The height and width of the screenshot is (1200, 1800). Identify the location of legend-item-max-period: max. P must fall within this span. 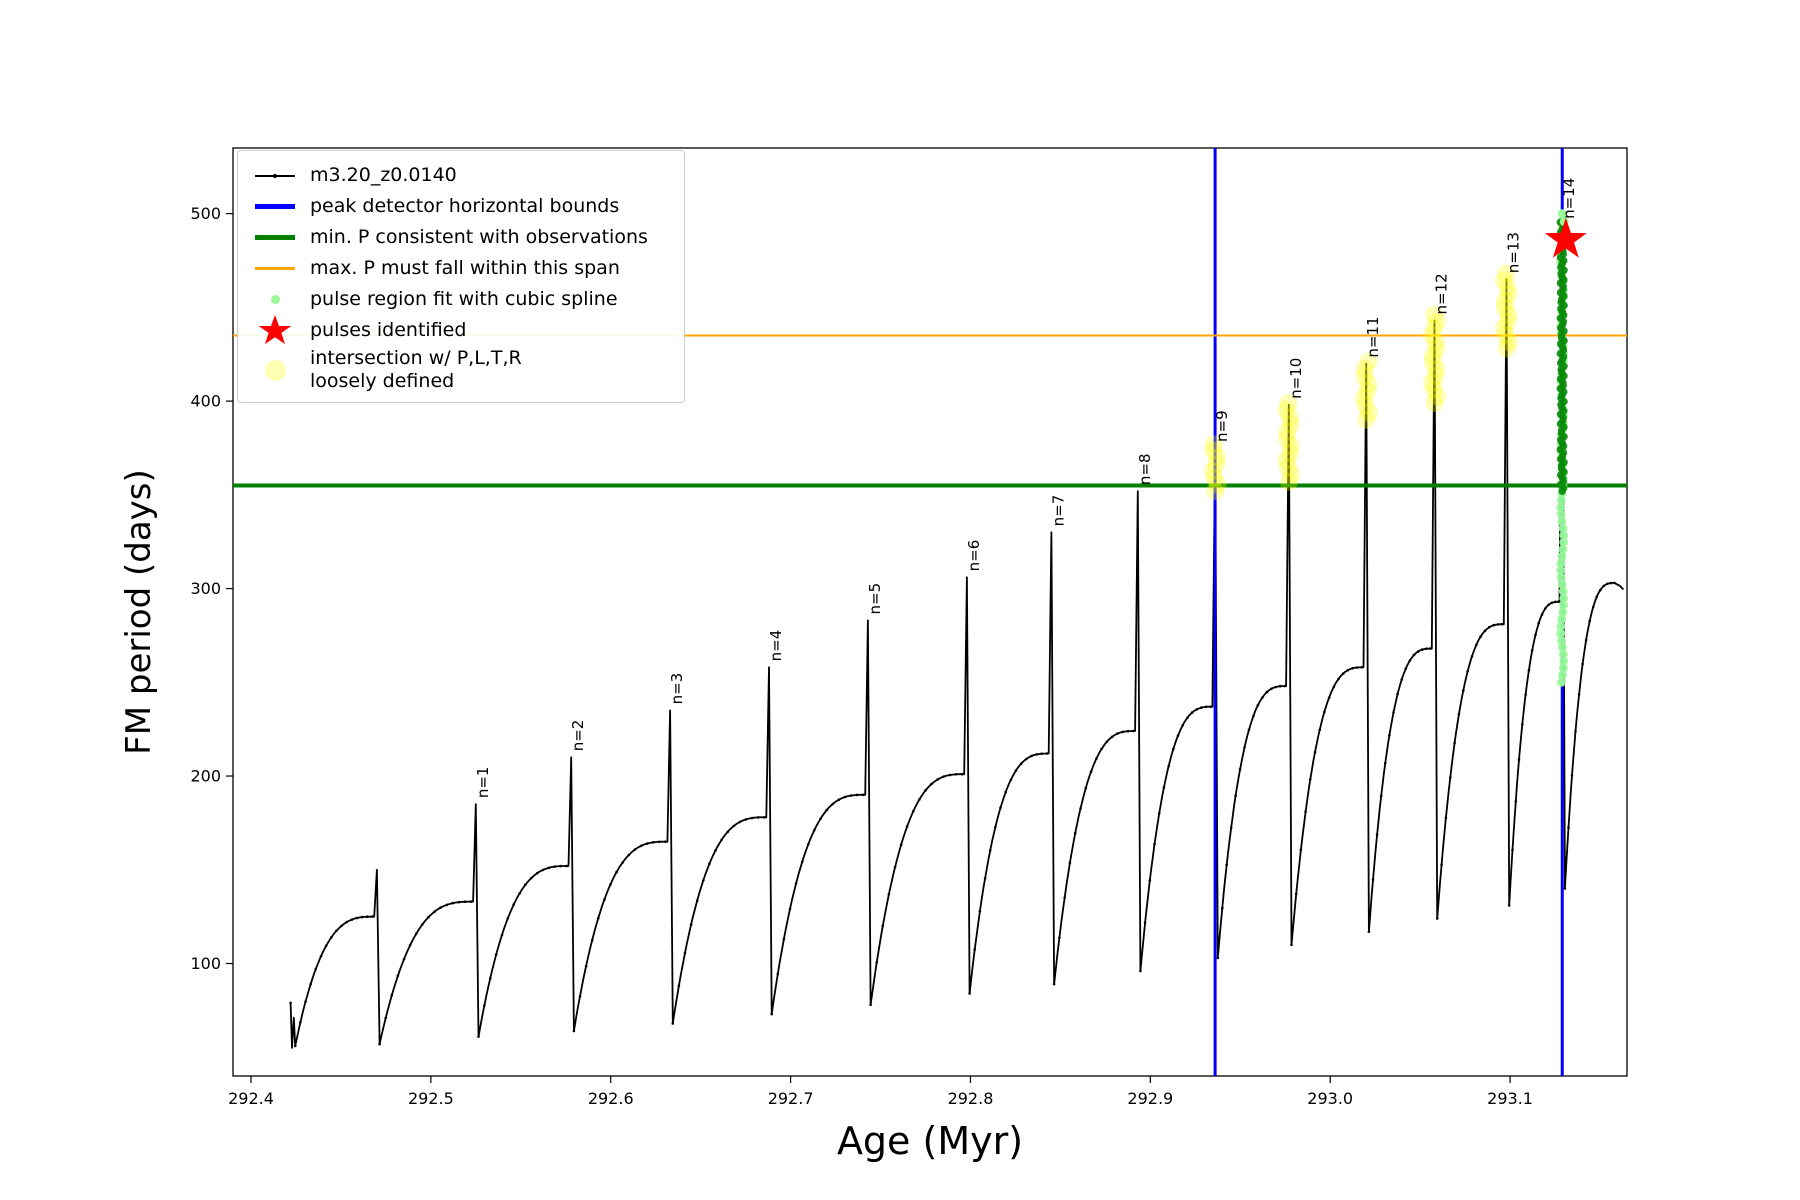
(461, 268).